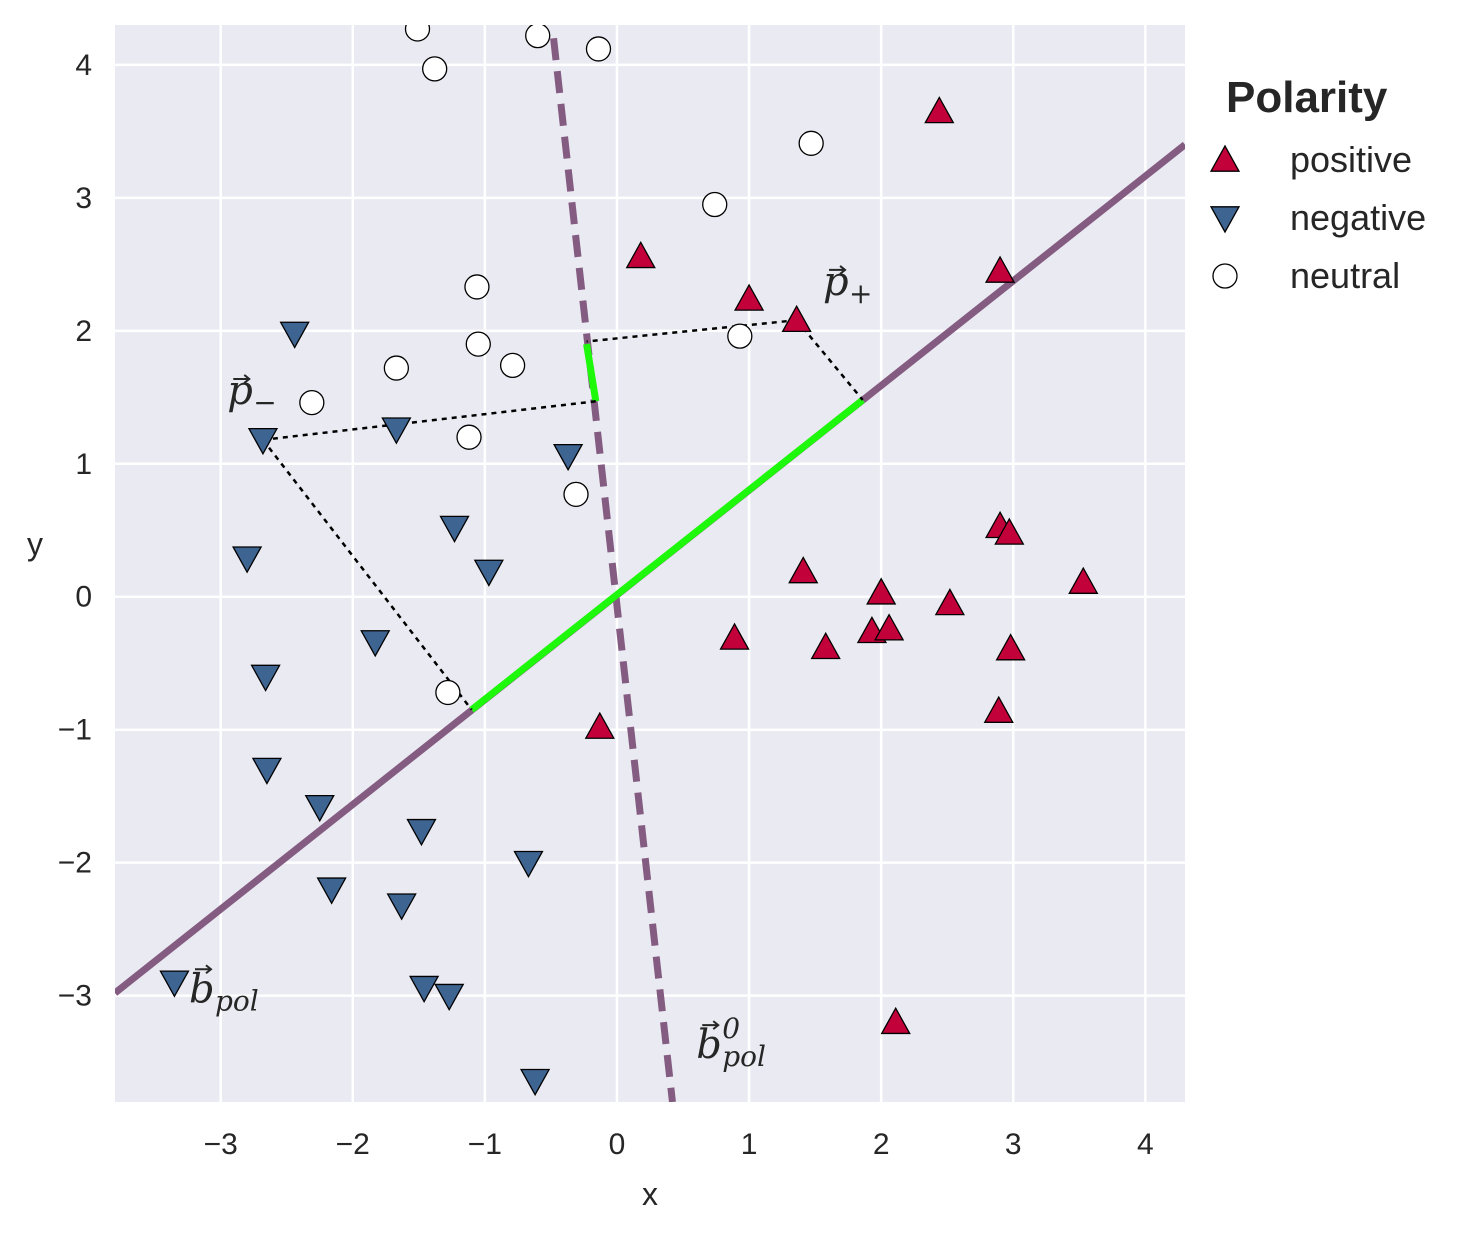 The width and height of the screenshot is (1468, 1238). Describe the element at coordinates (353, 1144) in the screenshot. I see `x-tick-label: −2` at that location.